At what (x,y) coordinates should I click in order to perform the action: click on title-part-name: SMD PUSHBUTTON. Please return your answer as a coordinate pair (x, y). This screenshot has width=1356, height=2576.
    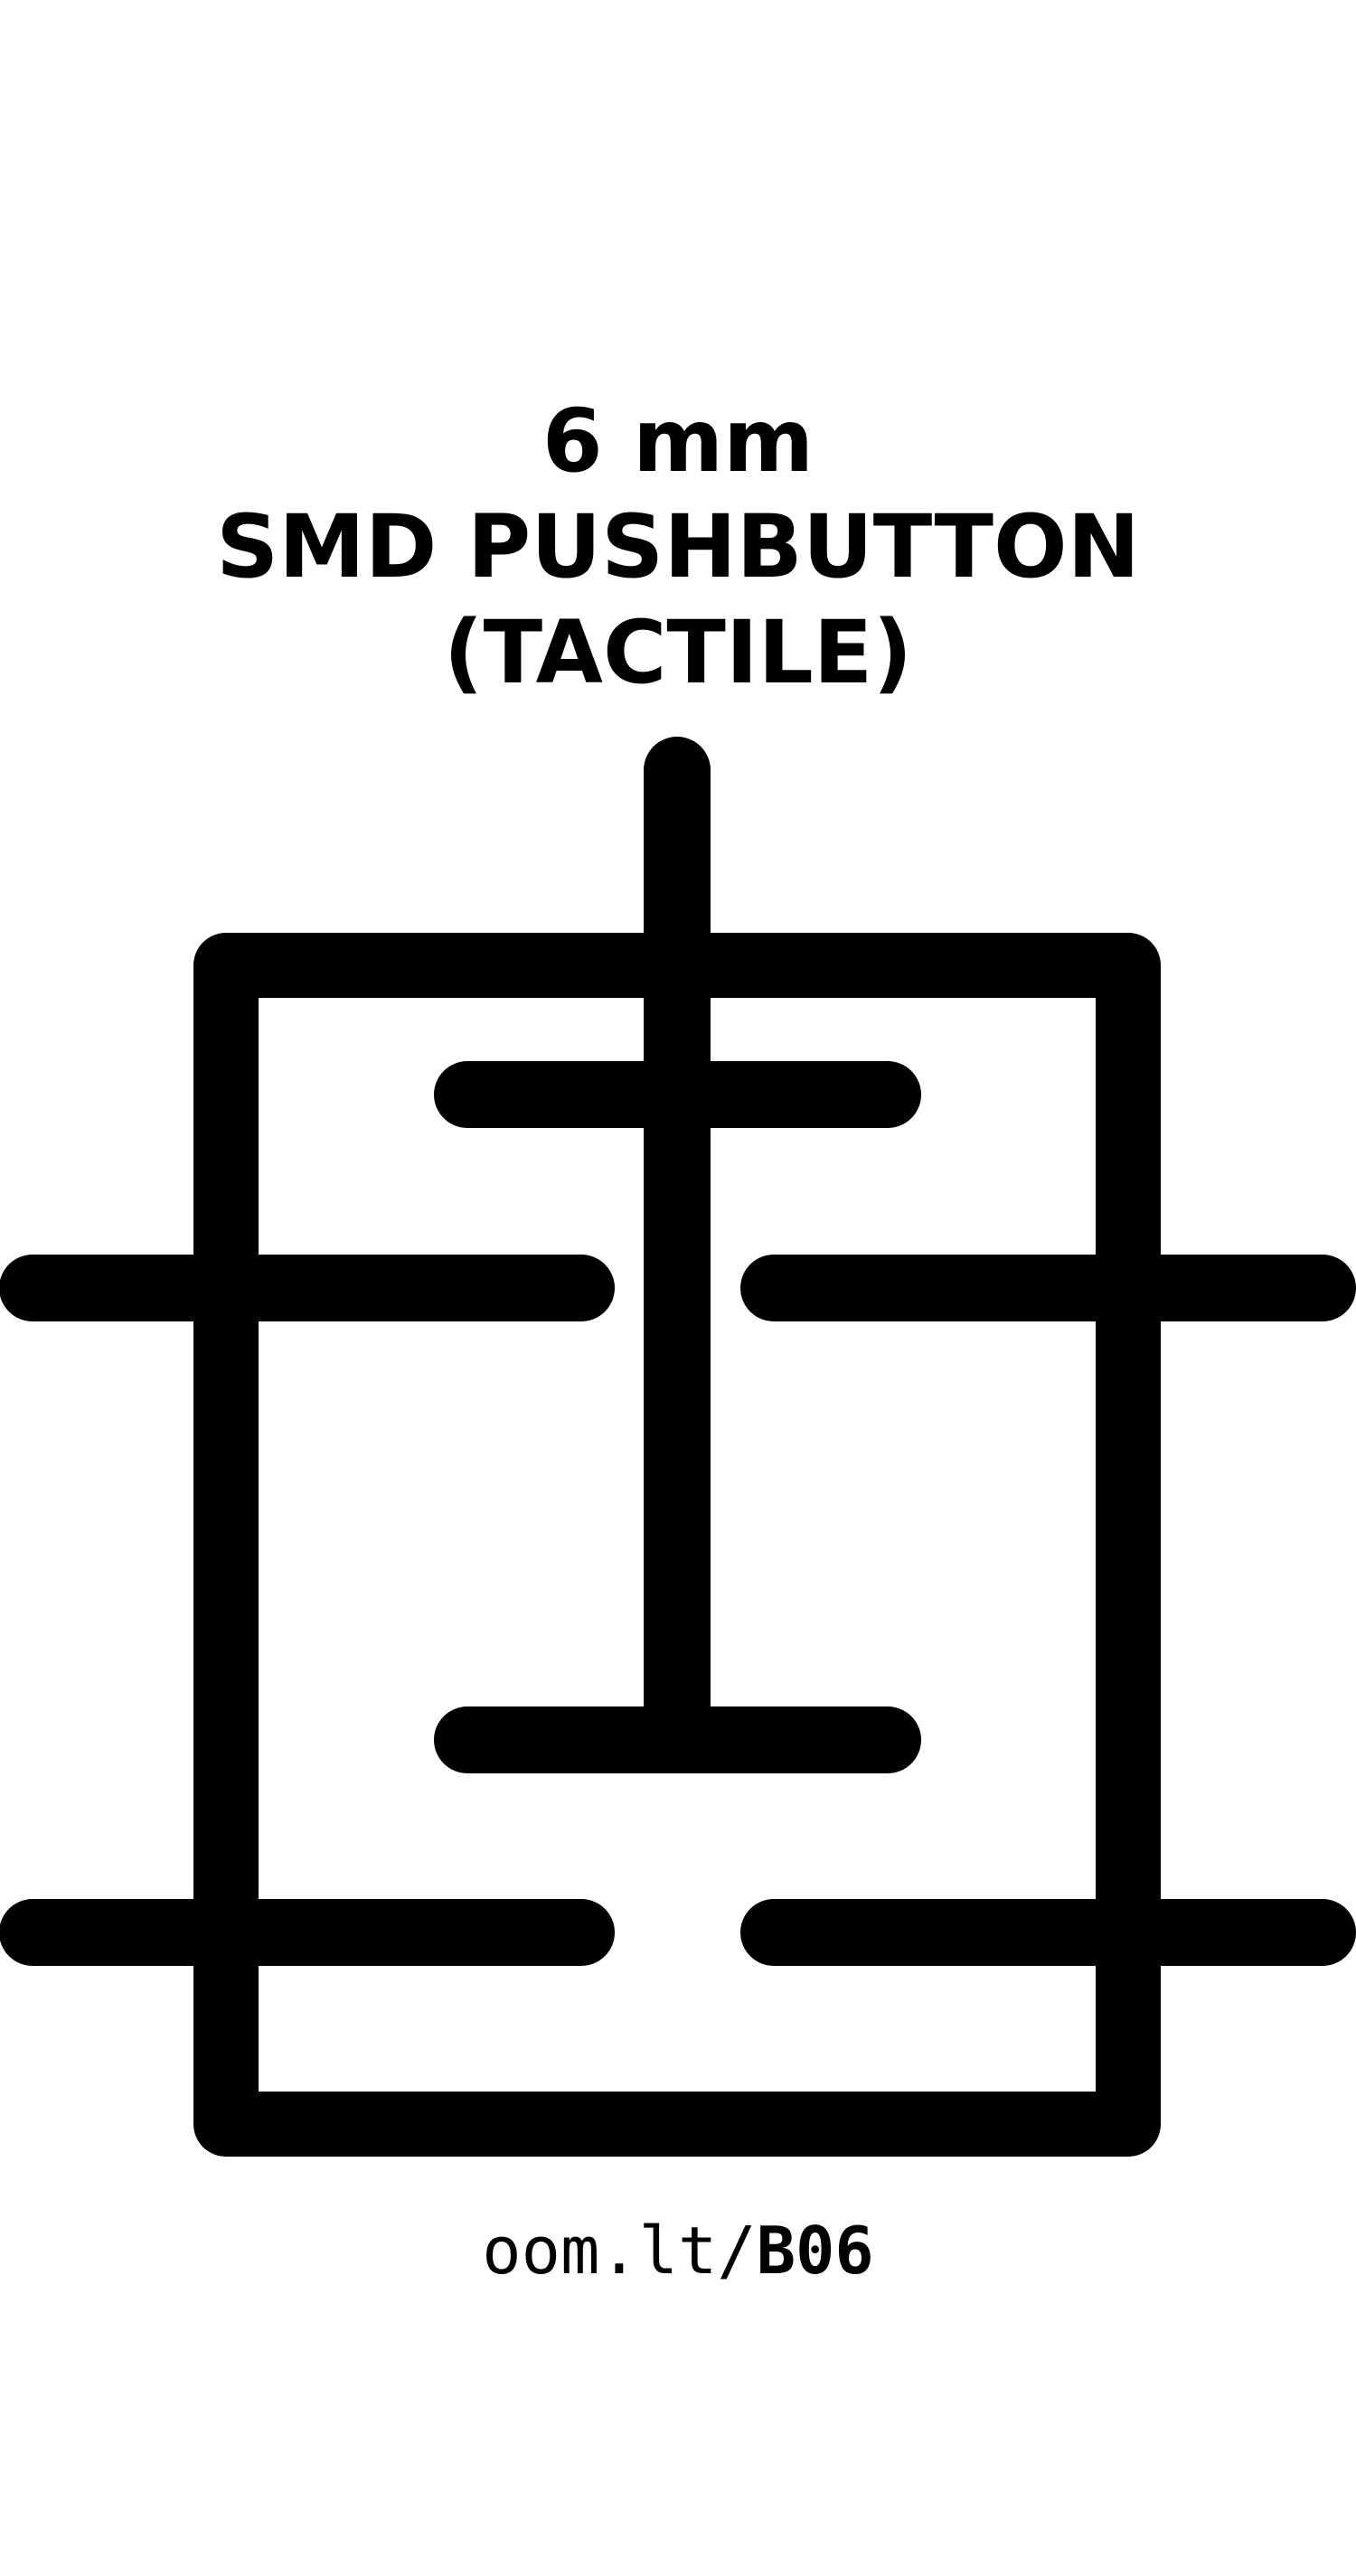
    Looking at the image, I should click on (678, 547).